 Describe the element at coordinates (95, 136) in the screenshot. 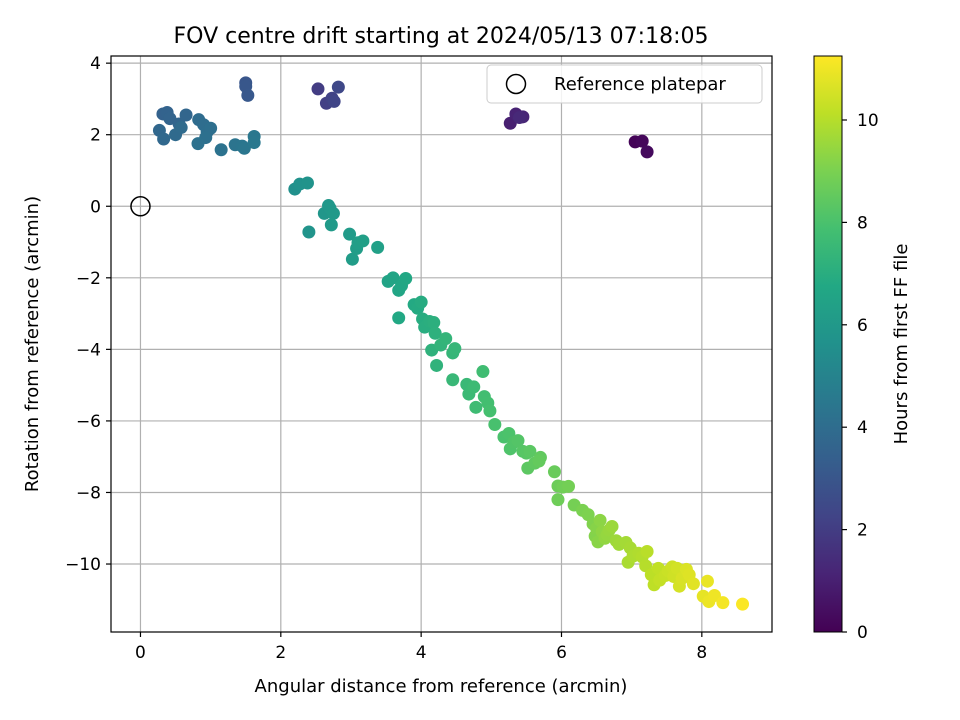

I see `y-tick-label: 2` at that location.